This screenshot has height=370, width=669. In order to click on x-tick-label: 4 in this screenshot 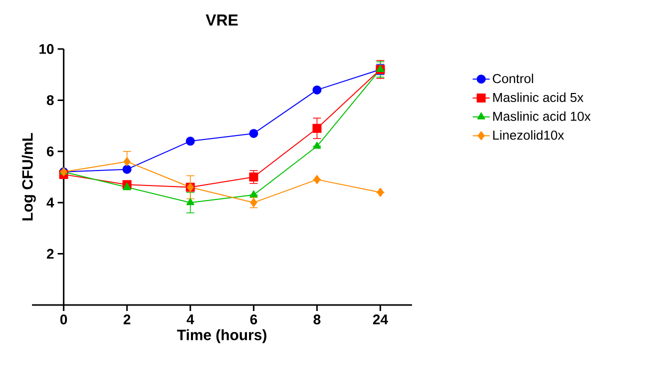, I will do `click(190, 319)`.